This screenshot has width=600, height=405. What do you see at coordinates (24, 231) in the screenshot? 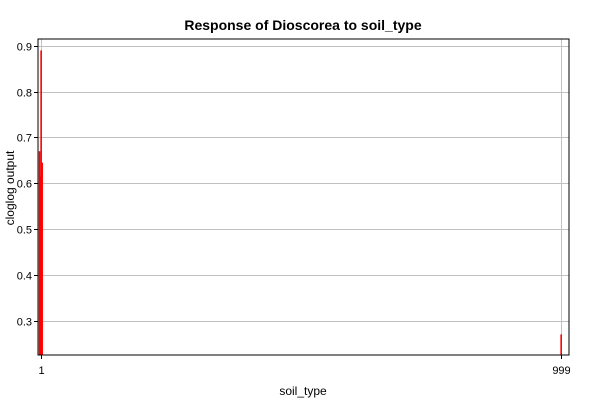
I see `y-tick-label: 0.5` at bounding box center [24, 231].